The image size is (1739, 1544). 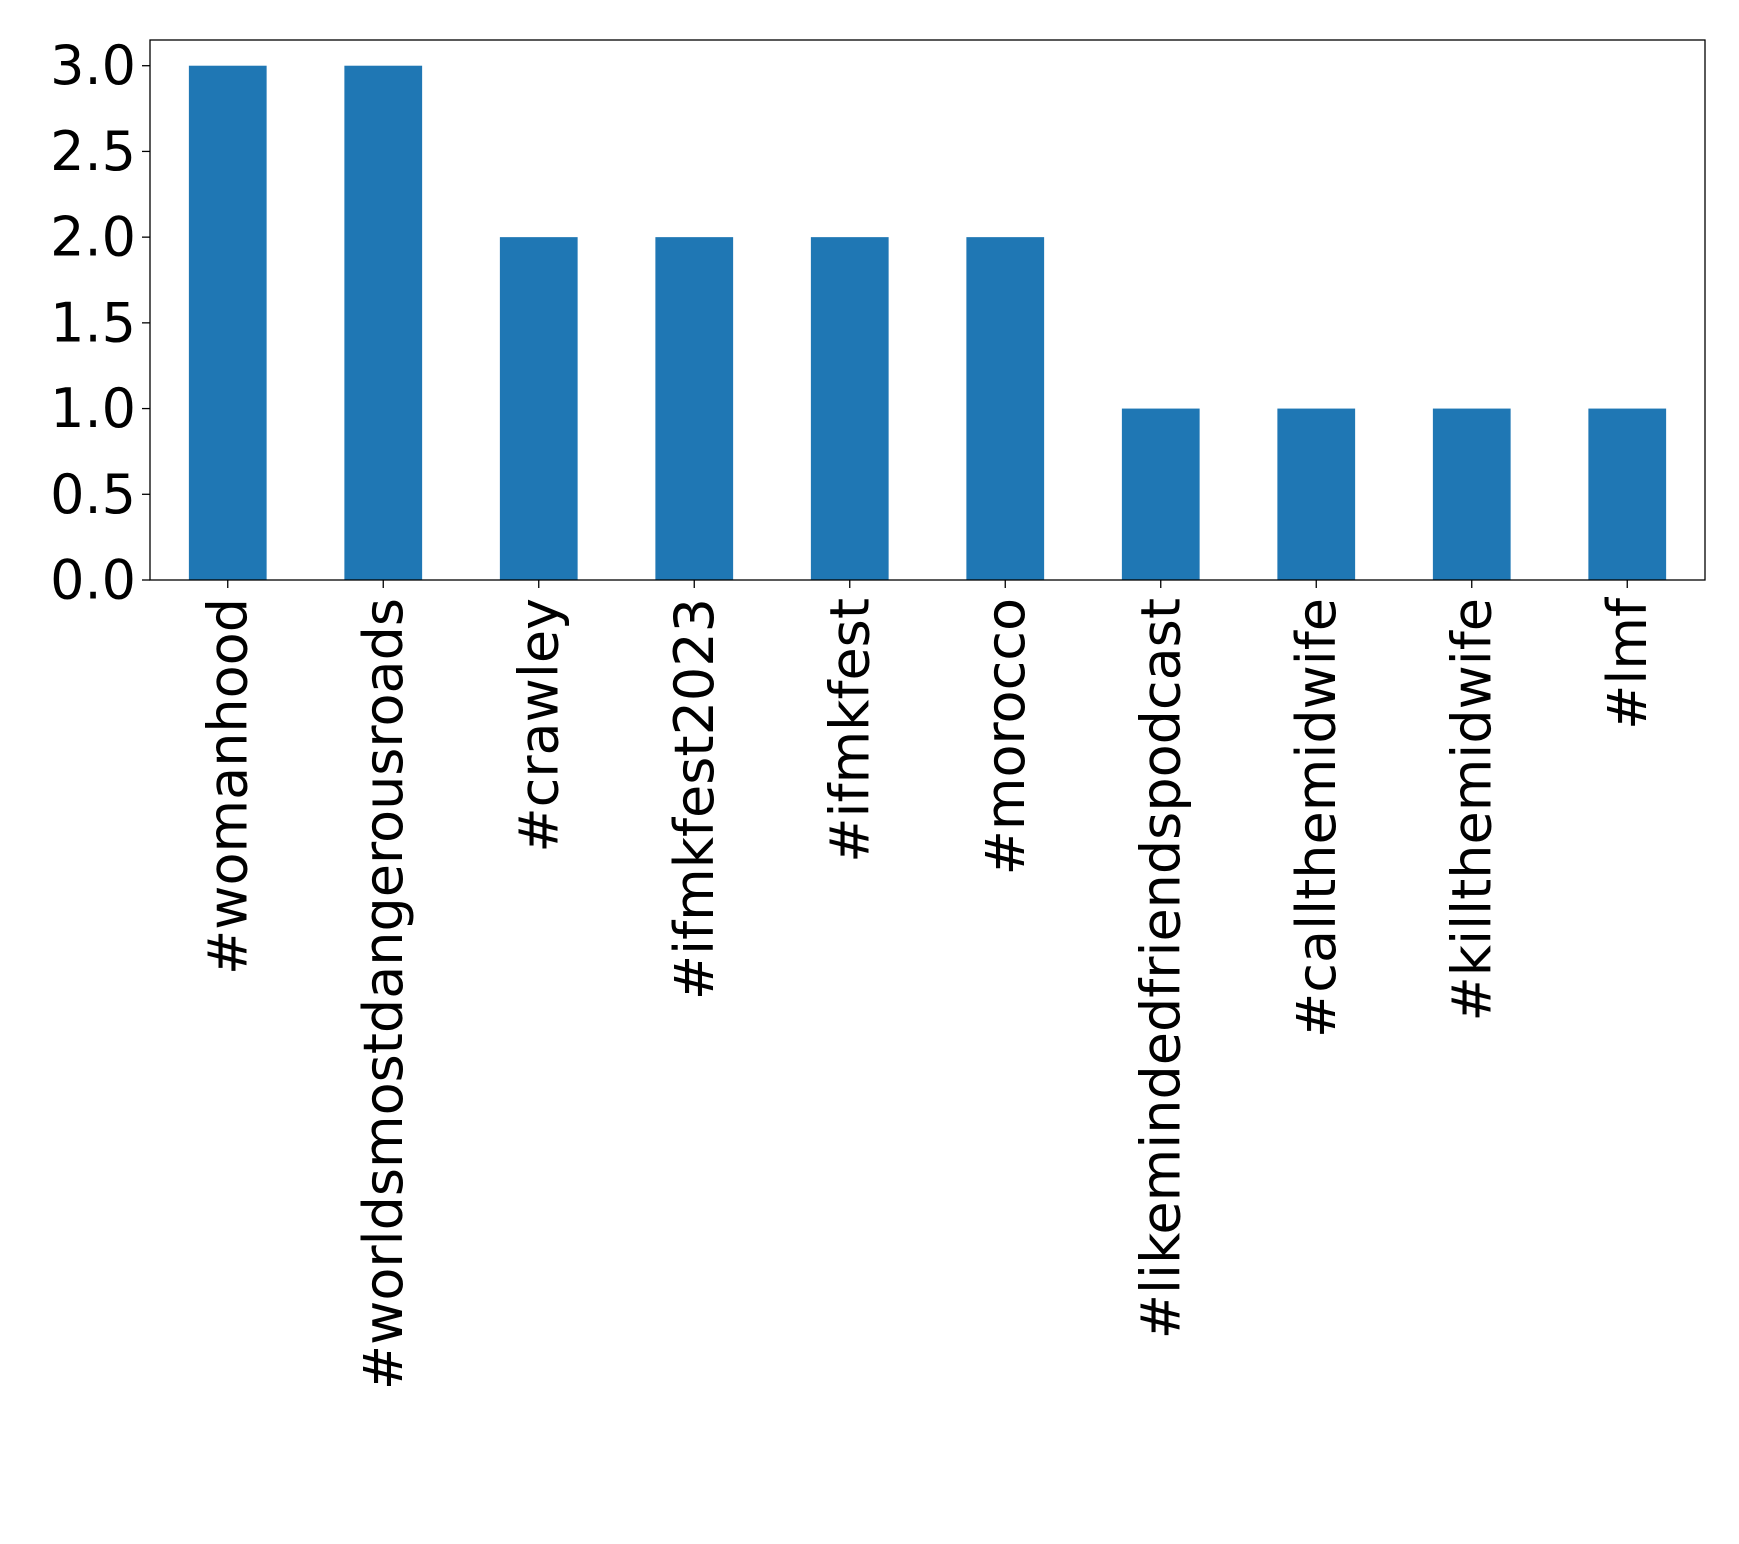 What do you see at coordinates (849, 730) in the screenshot?
I see `x-tick-label: #ifmkfest` at bounding box center [849, 730].